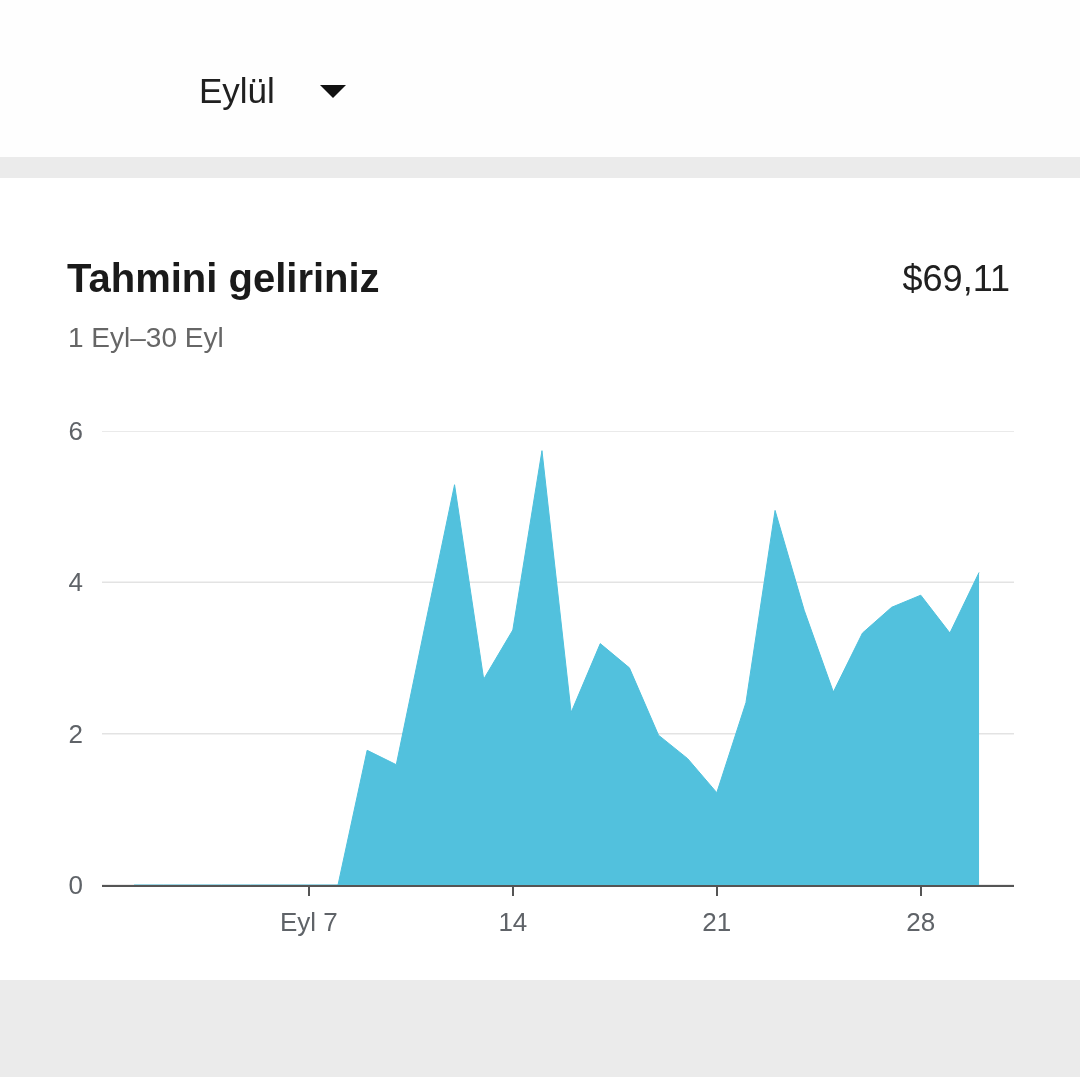 This screenshot has height=1077, width=1080. What do you see at coordinates (717, 922) in the screenshot?
I see `x-tick-label: 21` at bounding box center [717, 922].